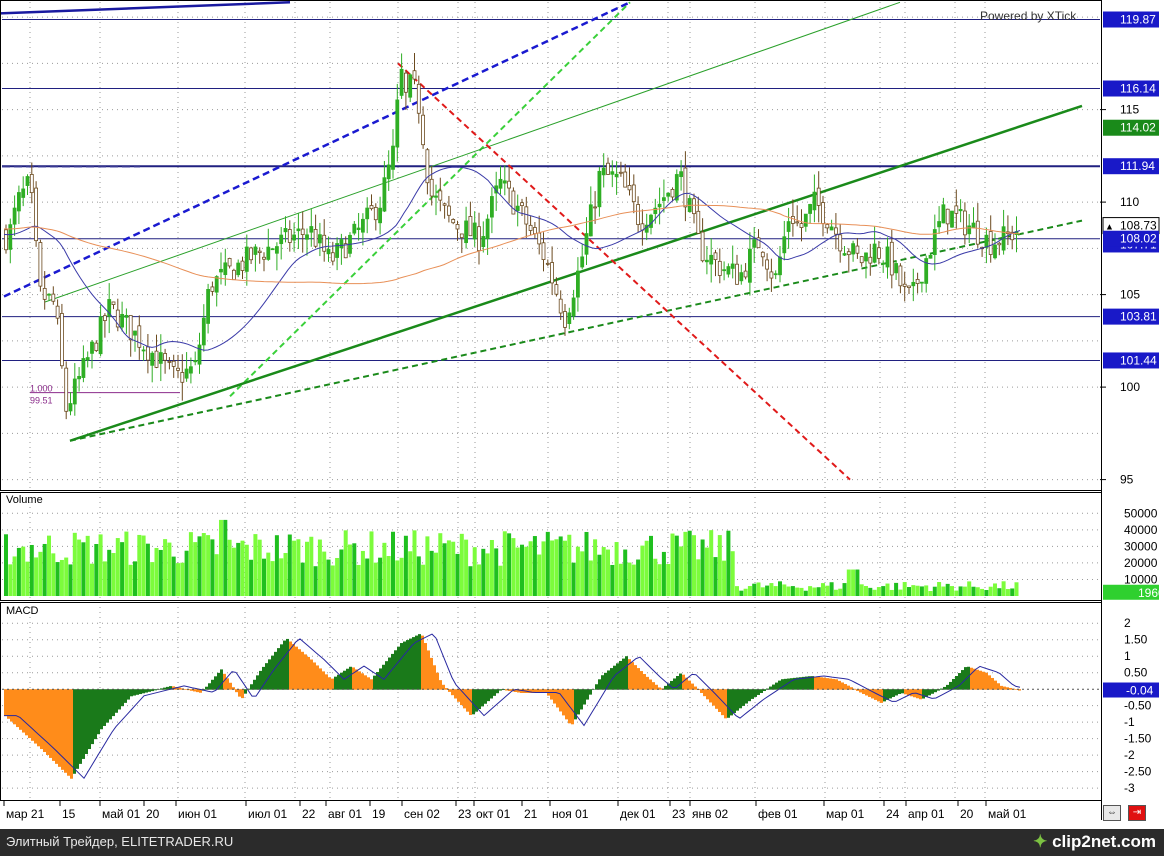 The width and height of the screenshot is (1164, 856). What do you see at coordinates (1112, 813) in the screenshot?
I see `scroll-toggle-button: ⇔` at bounding box center [1112, 813].